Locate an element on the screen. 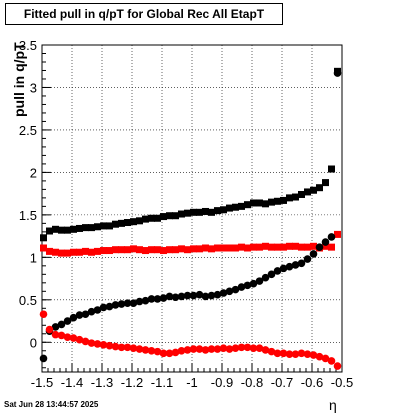 Image resolution: width=400 pixels, height=414 pixels. x-tick-label: -0.7 is located at coordinates (282, 382).